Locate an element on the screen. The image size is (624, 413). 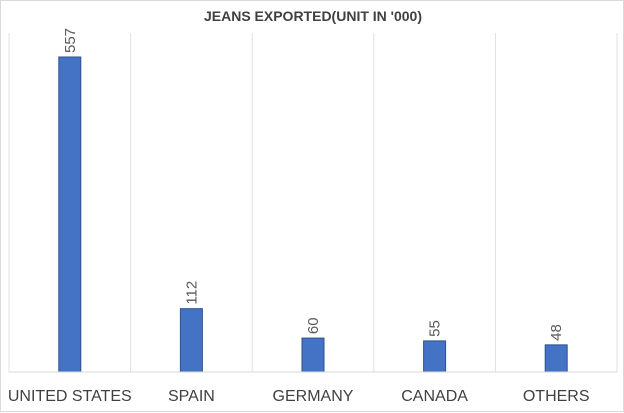
x-axis-ticks: UNITED STATES SPAIN GERMANY CANADA OTHERS is located at coordinates (299, 396).